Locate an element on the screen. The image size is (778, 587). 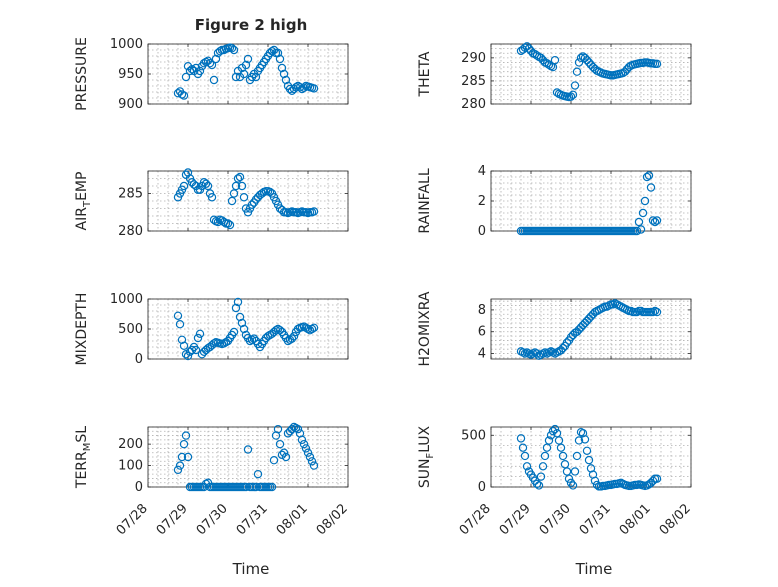
y-axis-label: PRESSURE is located at coordinates (82, 74).